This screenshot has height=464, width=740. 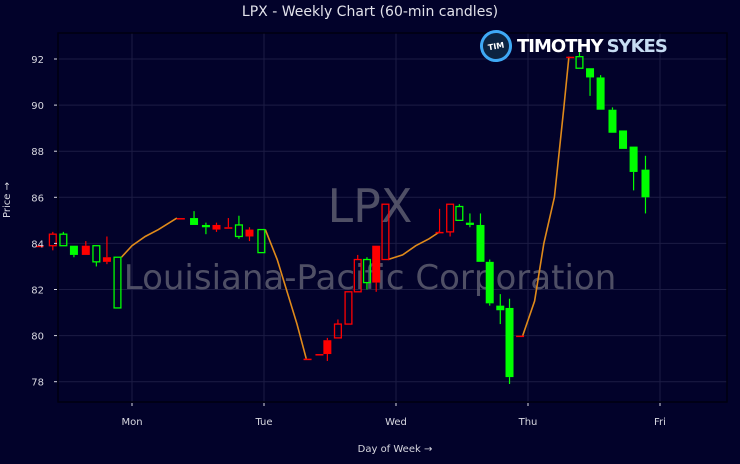 I want to click on logo-name-primary: TIMOTHY, so click(x=560, y=46).